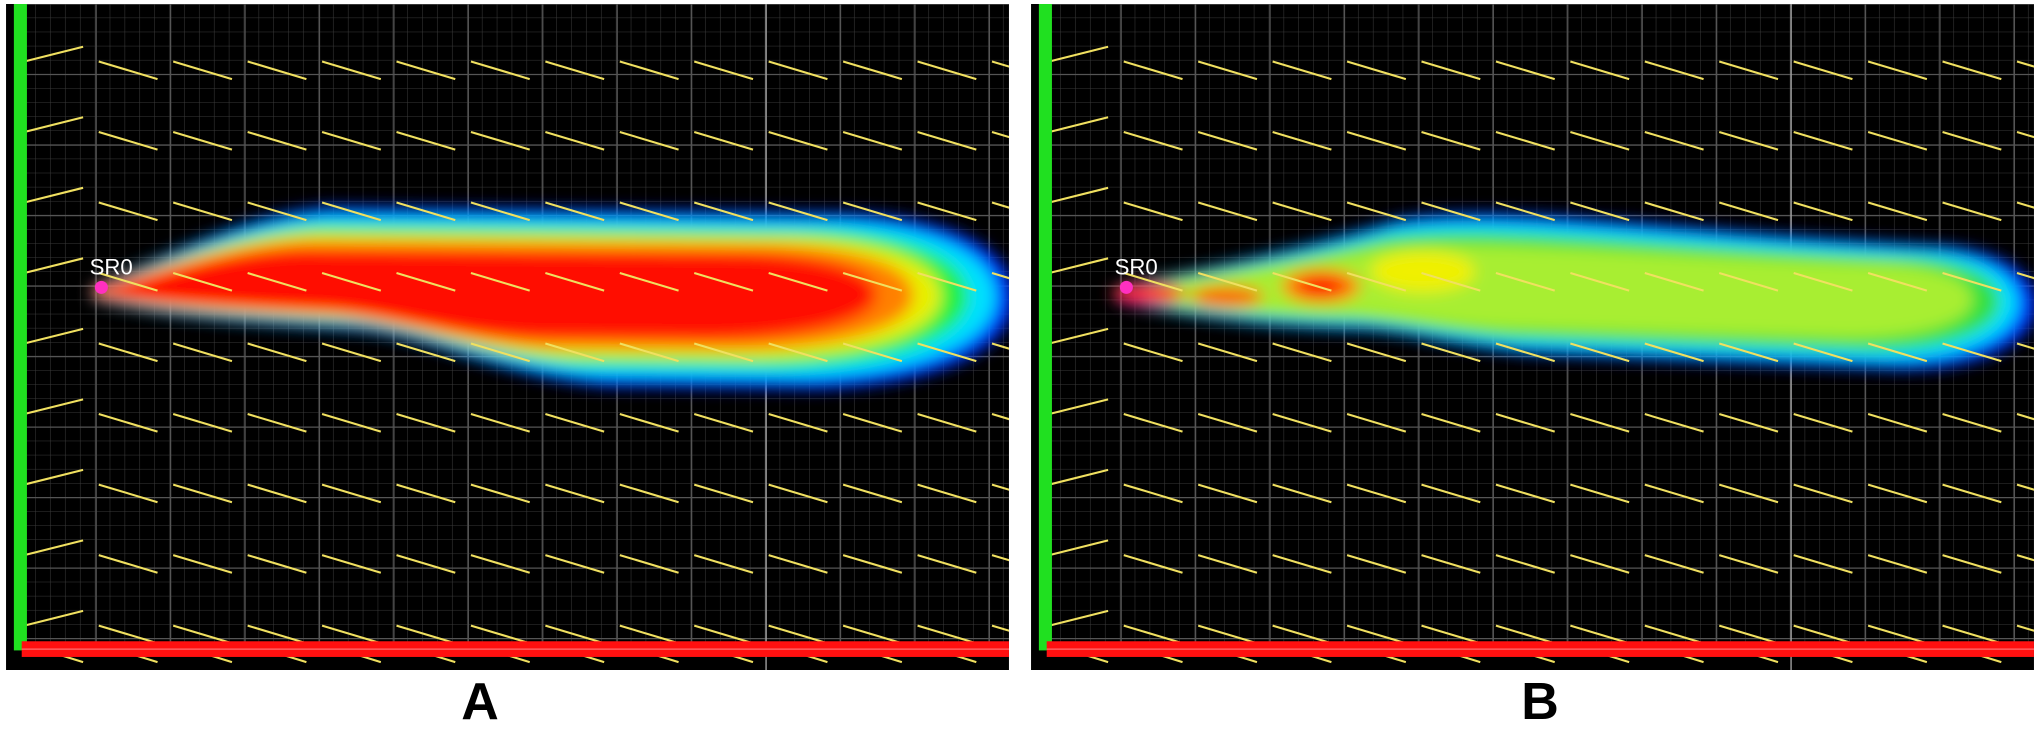 This screenshot has width=2040, height=732. I want to click on plume, so click(1573, 291).